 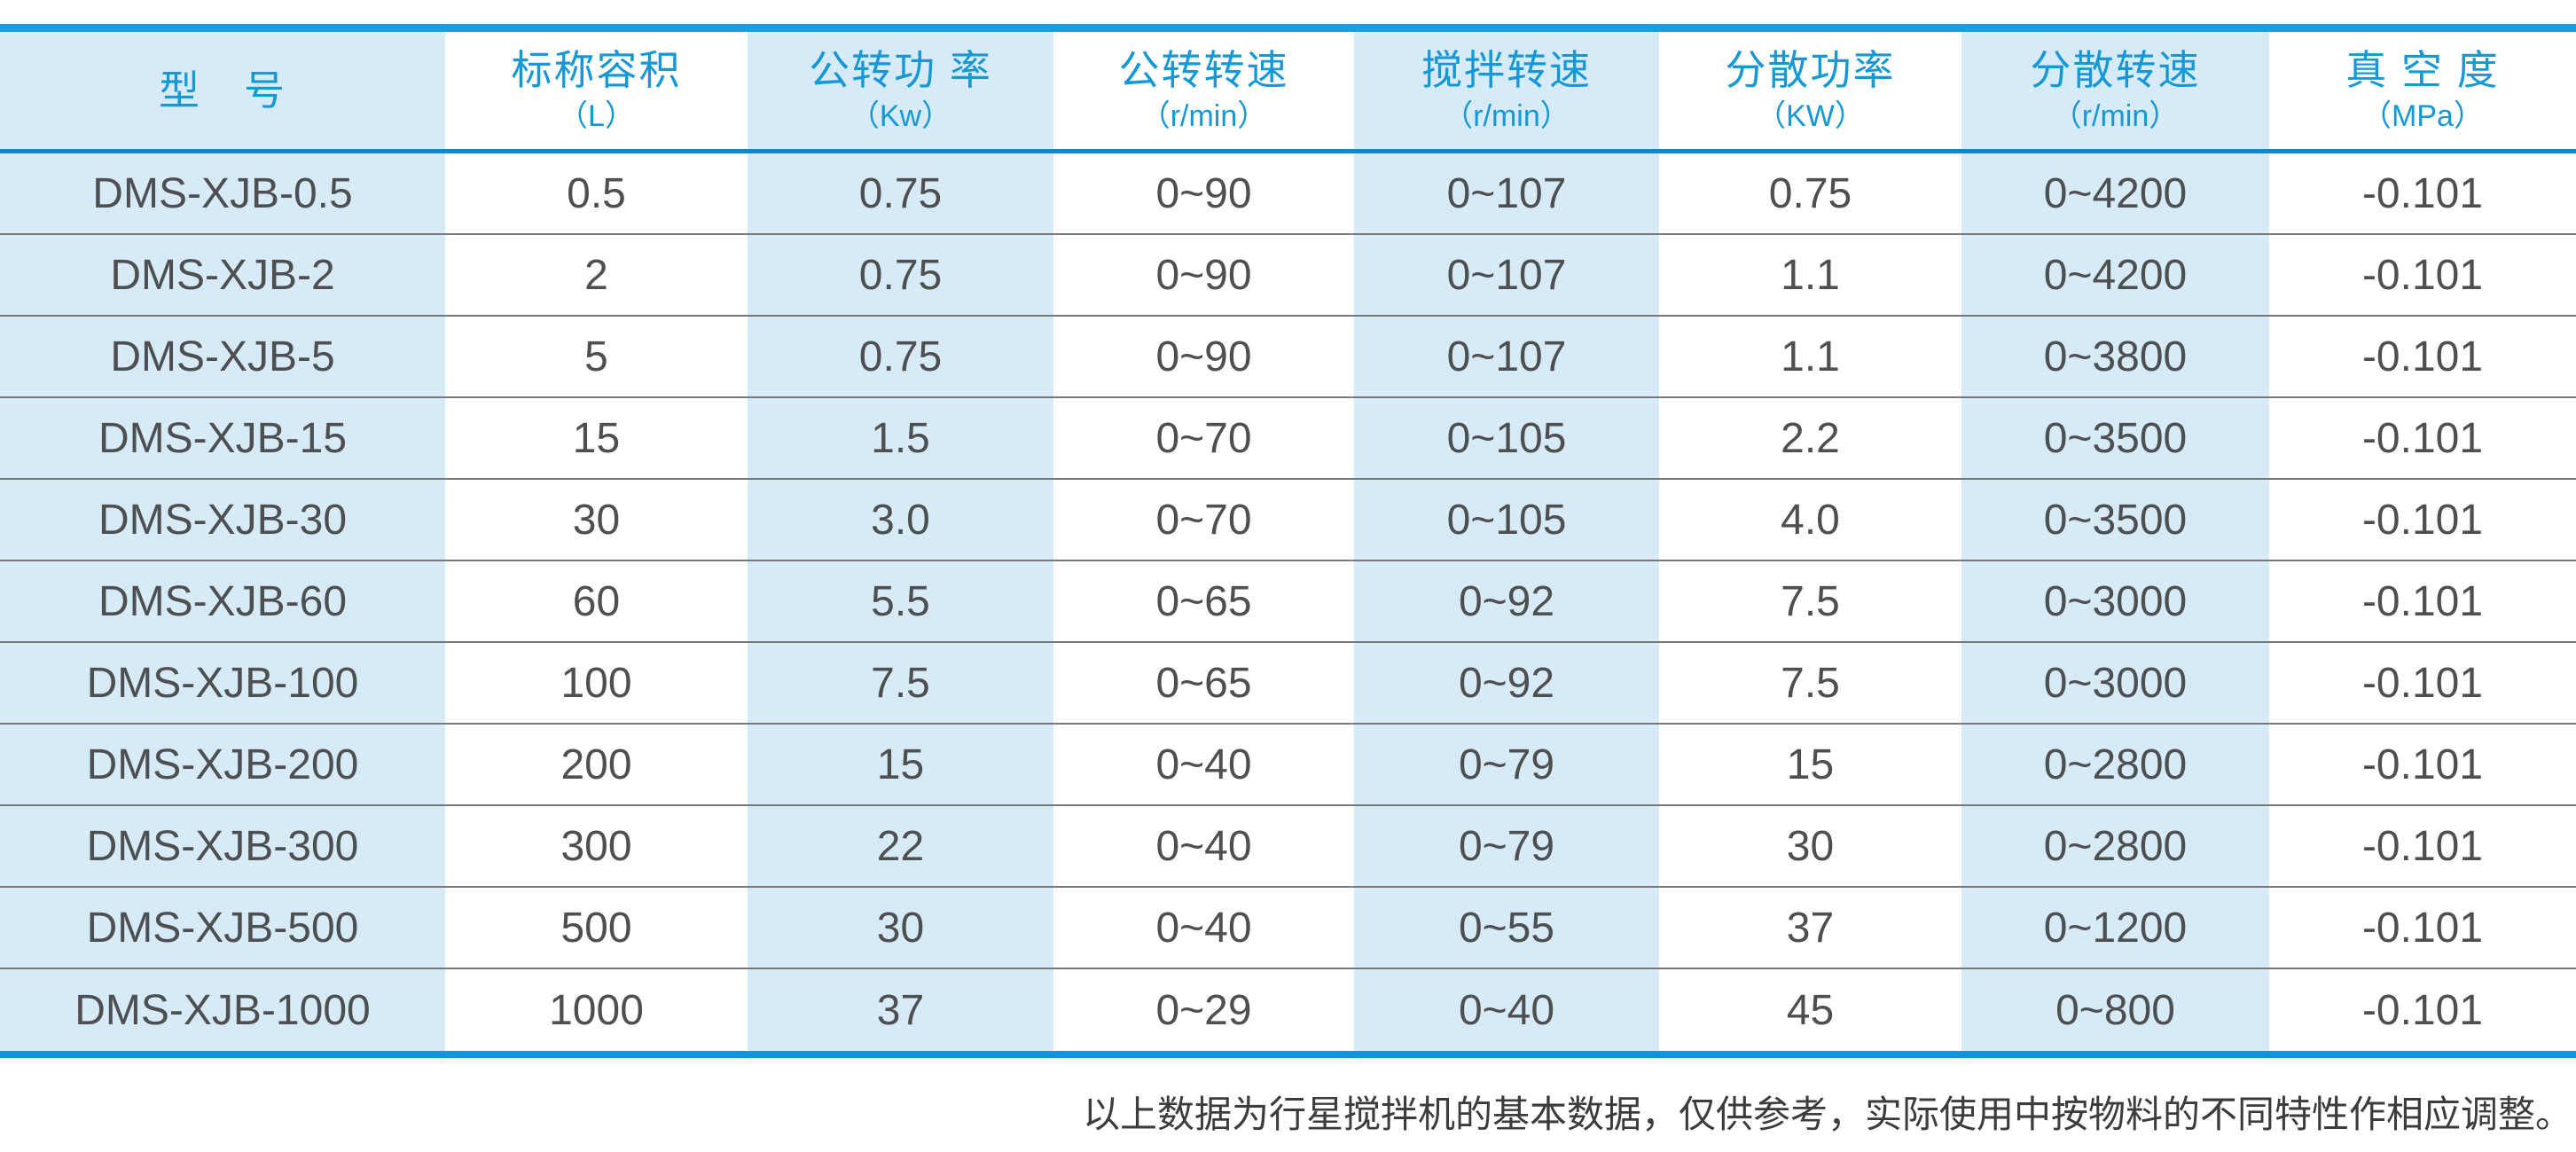 I want to click on header-title: 分散转速, so click(x=2115, y=70).